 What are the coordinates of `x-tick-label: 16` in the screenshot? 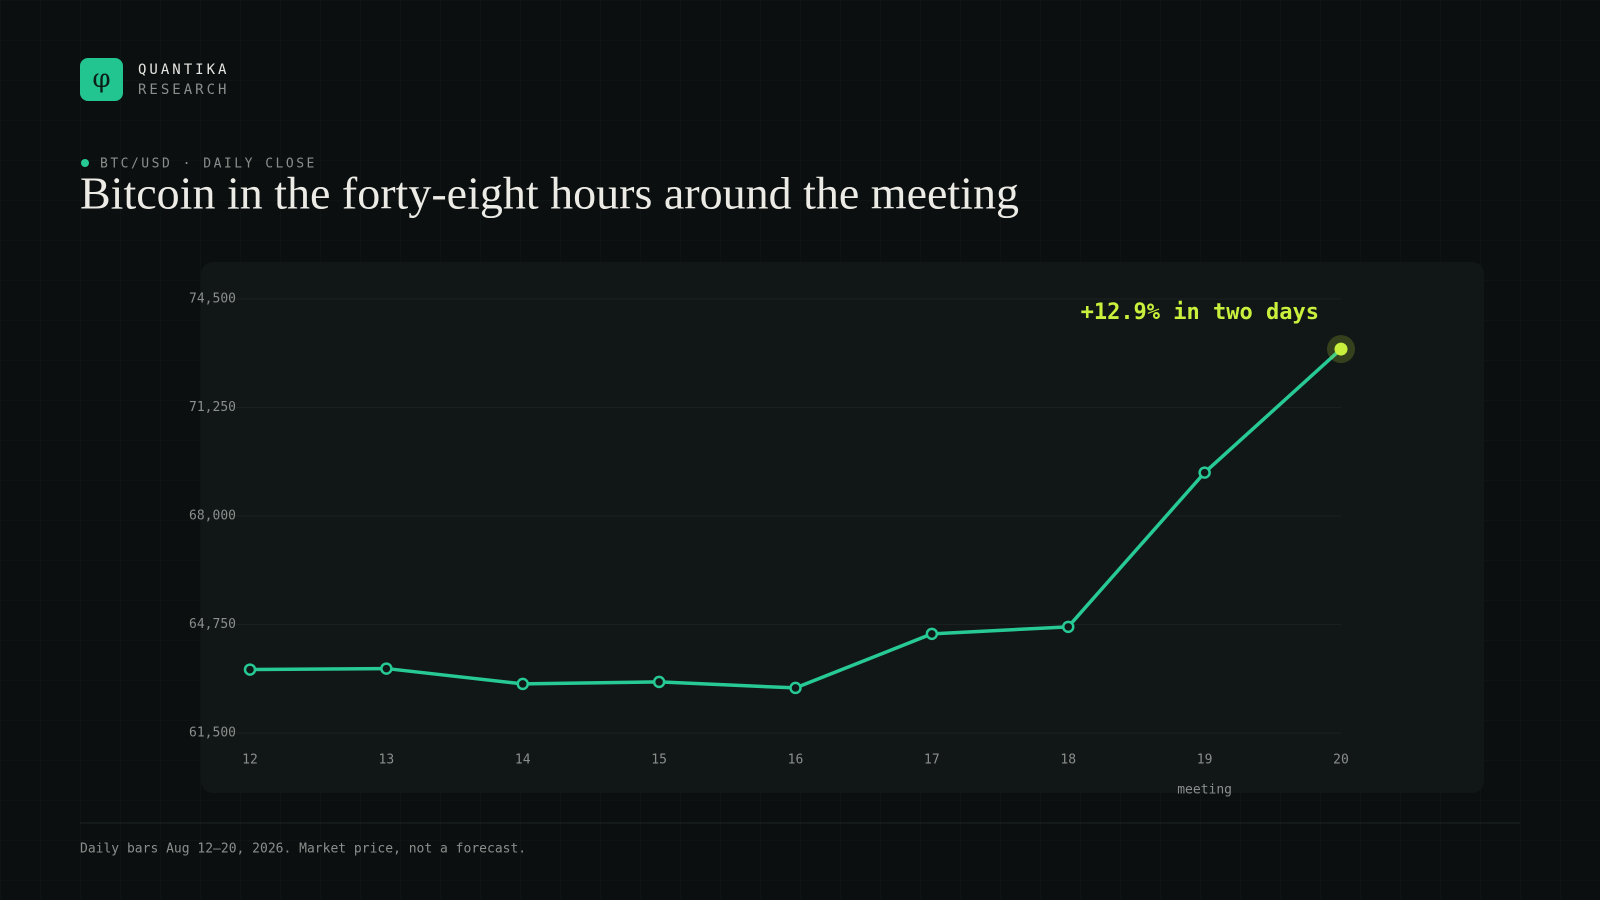 It's located at (796, 760).